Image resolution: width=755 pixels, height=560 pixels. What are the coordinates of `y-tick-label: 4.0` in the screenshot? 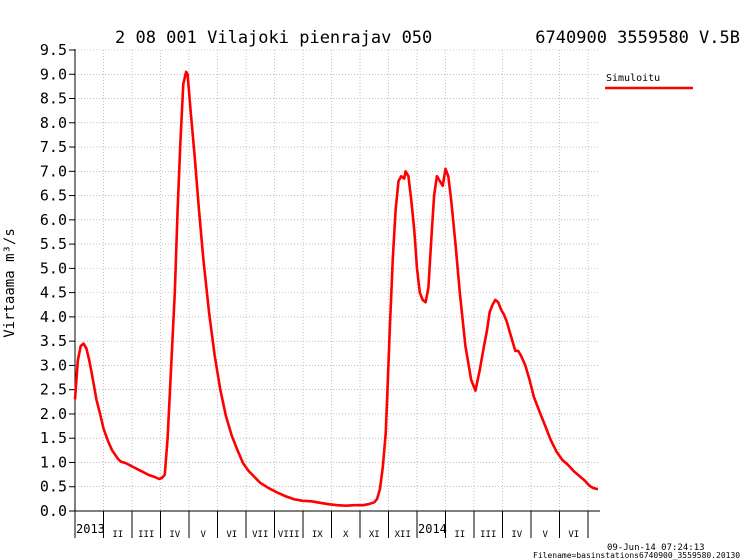 It's located at (53, 317).